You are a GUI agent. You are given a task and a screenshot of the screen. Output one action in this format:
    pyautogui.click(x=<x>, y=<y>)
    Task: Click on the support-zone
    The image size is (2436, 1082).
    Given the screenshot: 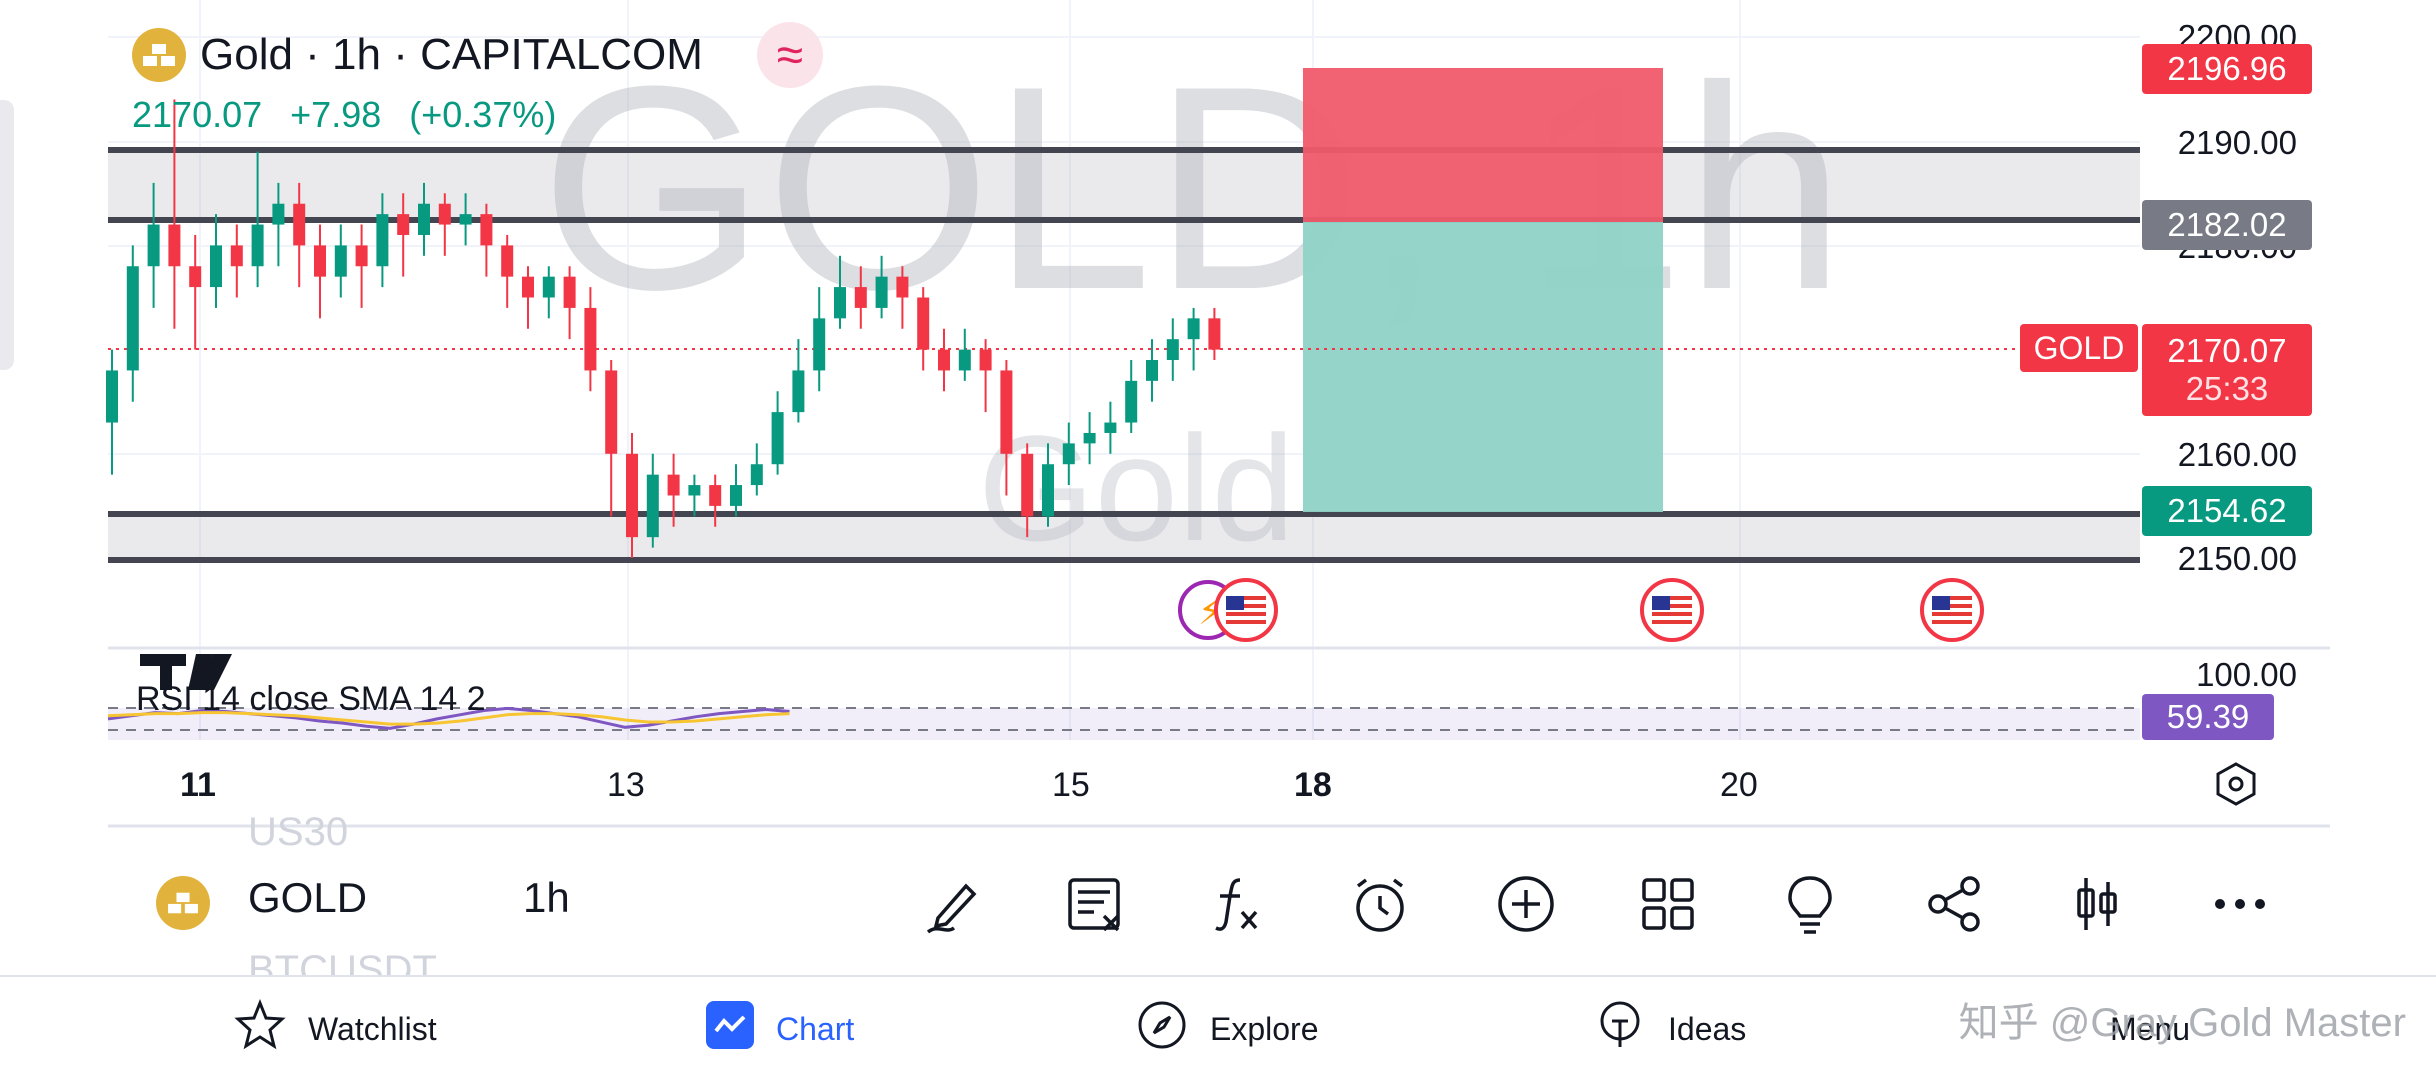 What is the action you would take?
    pyautogui.click(x=1124, y=537)
    